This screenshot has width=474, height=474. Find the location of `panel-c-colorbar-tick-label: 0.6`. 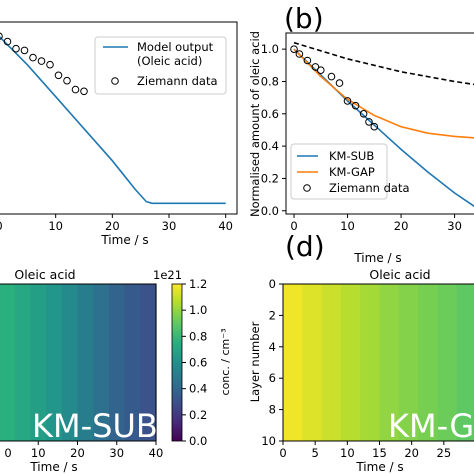

panel-c-colorbar-tick-label: 0.6 is located at coordinates (198, 363).